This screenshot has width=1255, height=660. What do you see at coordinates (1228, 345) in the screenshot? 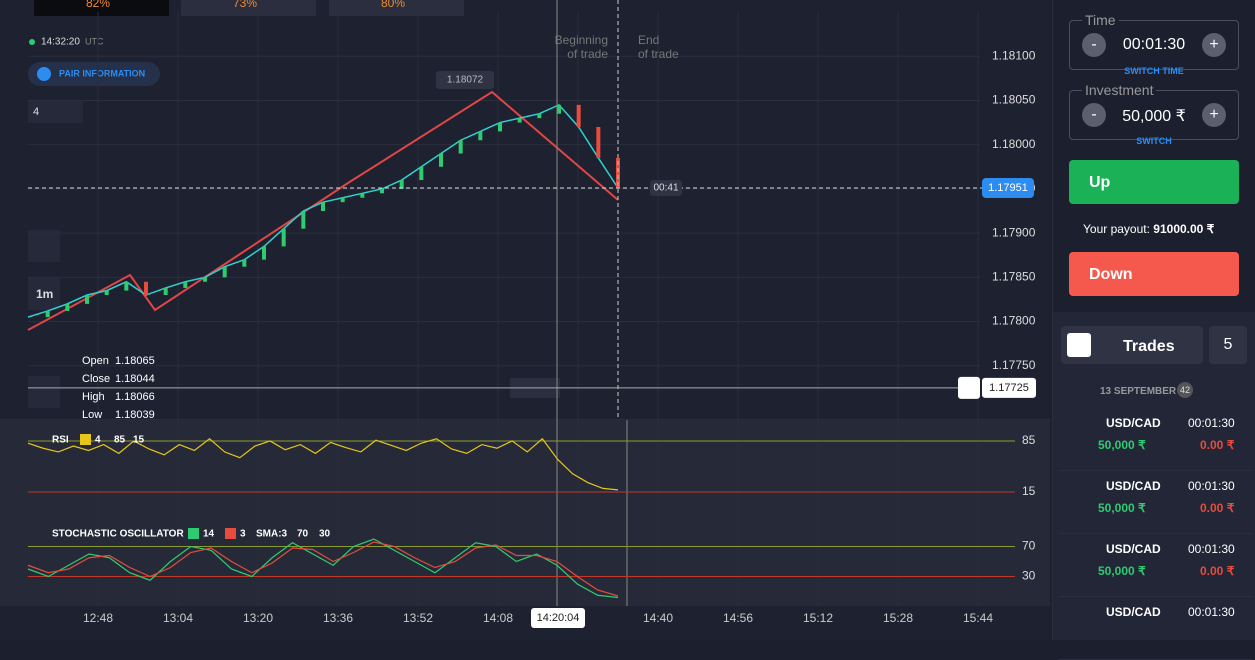
I see `trades-count: 5` at bounding box center [1228, 345].